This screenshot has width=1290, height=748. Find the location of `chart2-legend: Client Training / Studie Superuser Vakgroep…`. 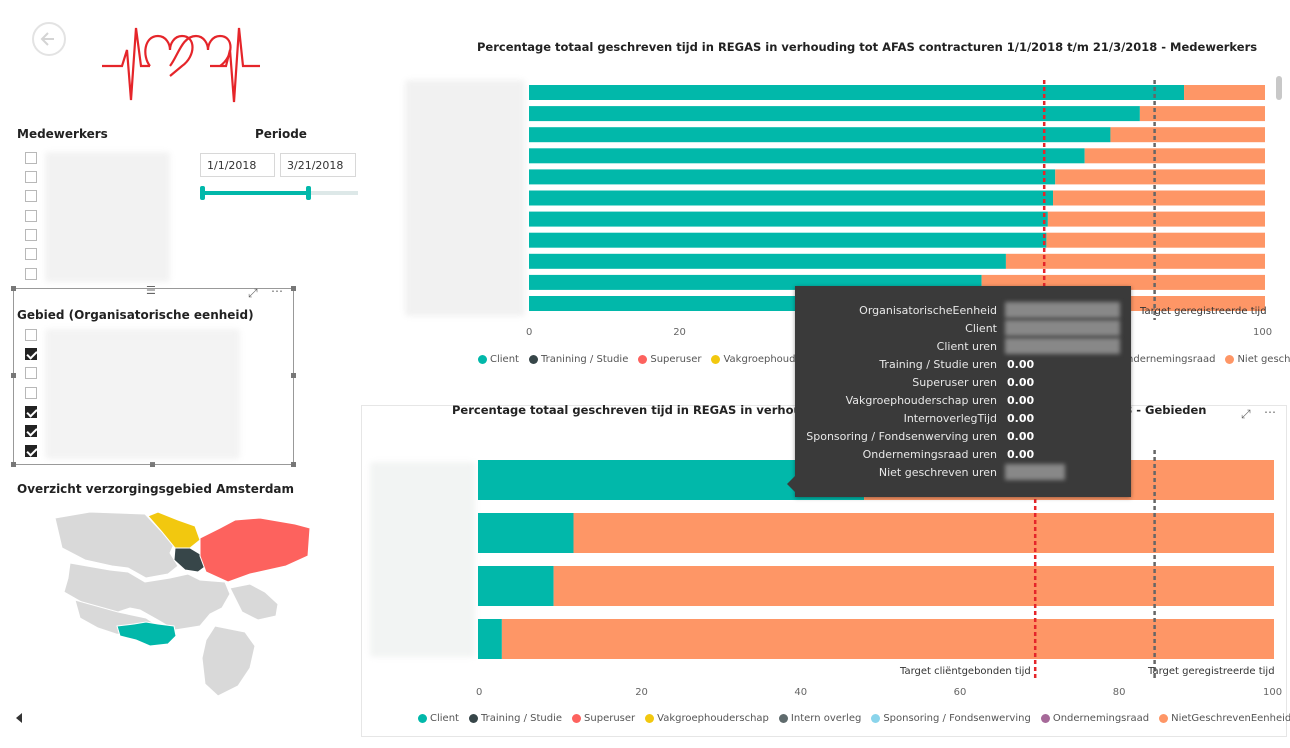

chart2-legend: Client Training / Studie Superuser Vakgroep… is located at coordinates (854, 718).